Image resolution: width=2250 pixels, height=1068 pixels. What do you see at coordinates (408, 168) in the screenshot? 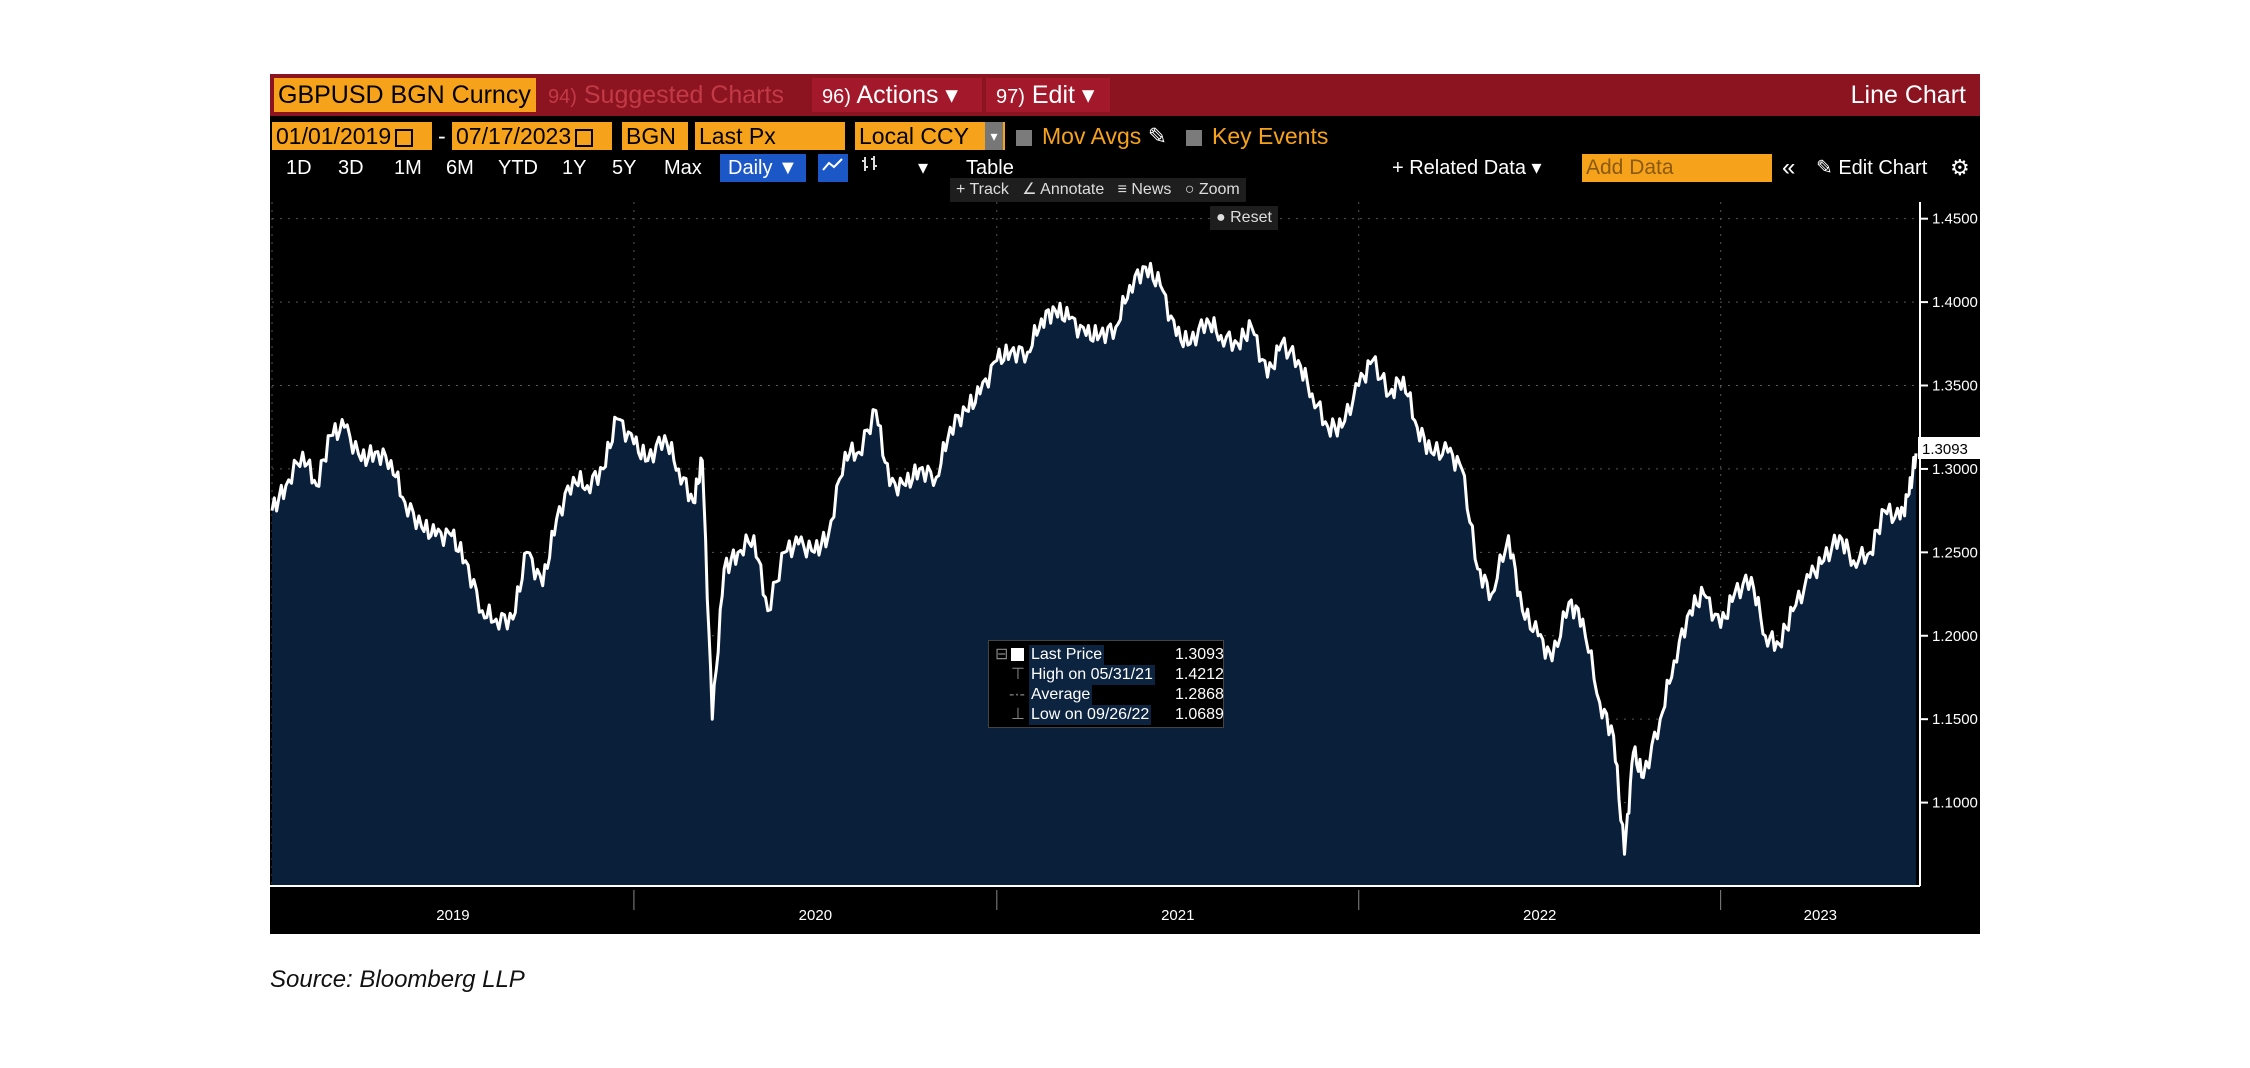
I see `range-1m: 1M` at bounding box center [408, 168].